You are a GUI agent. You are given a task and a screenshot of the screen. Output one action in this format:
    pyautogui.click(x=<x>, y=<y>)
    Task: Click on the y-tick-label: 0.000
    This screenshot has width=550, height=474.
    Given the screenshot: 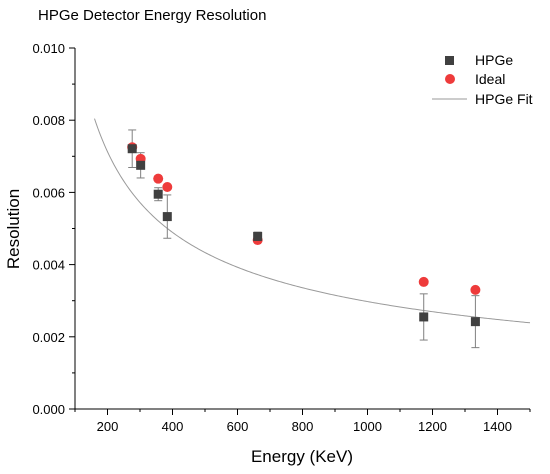 What is the action you would take?
    pyautogui.click(x=48, y=409)
    